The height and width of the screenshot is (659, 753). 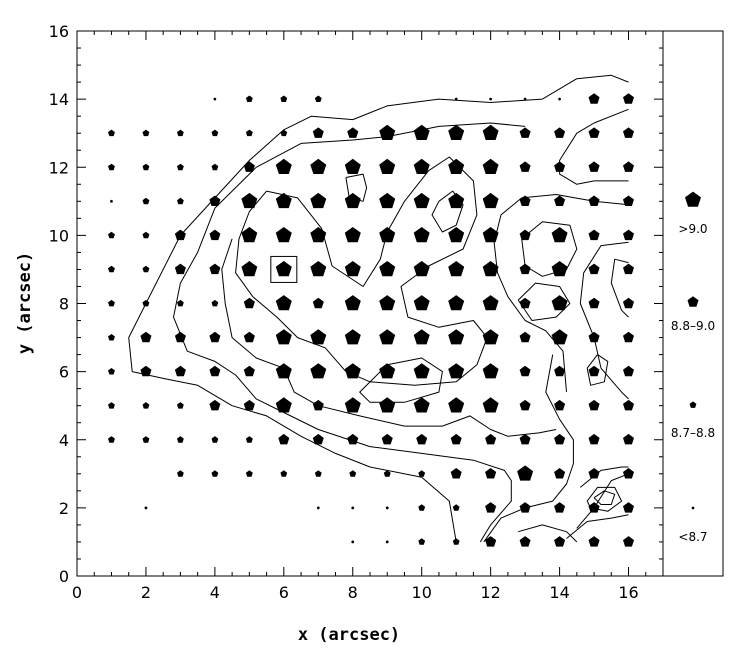 What do you see at coordinates (59, 31) in the screenshot?
I see `y-tick-label: 16` at bounding box center [59, 31].